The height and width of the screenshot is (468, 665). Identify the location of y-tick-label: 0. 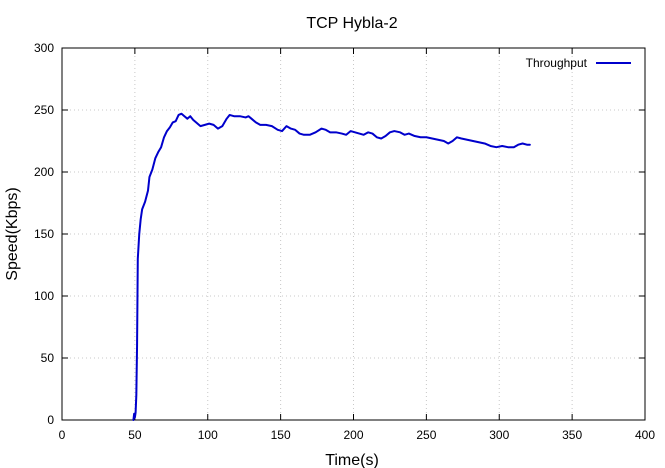
(50, 420).